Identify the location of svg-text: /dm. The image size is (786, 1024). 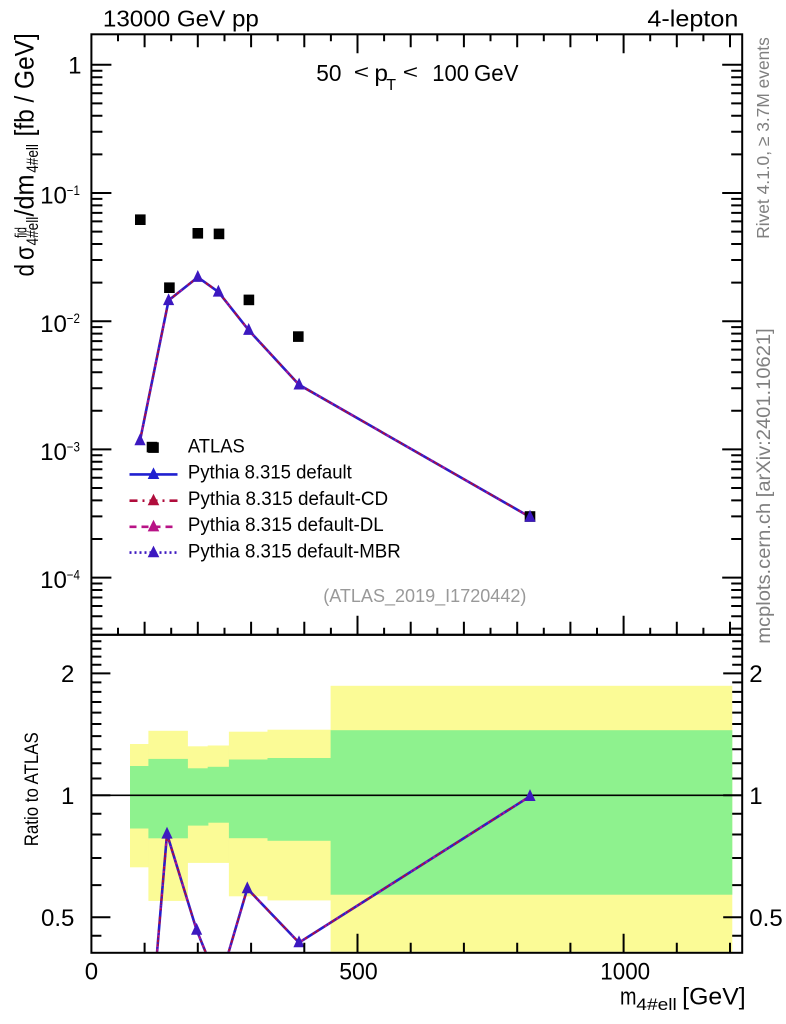
(25, 195).